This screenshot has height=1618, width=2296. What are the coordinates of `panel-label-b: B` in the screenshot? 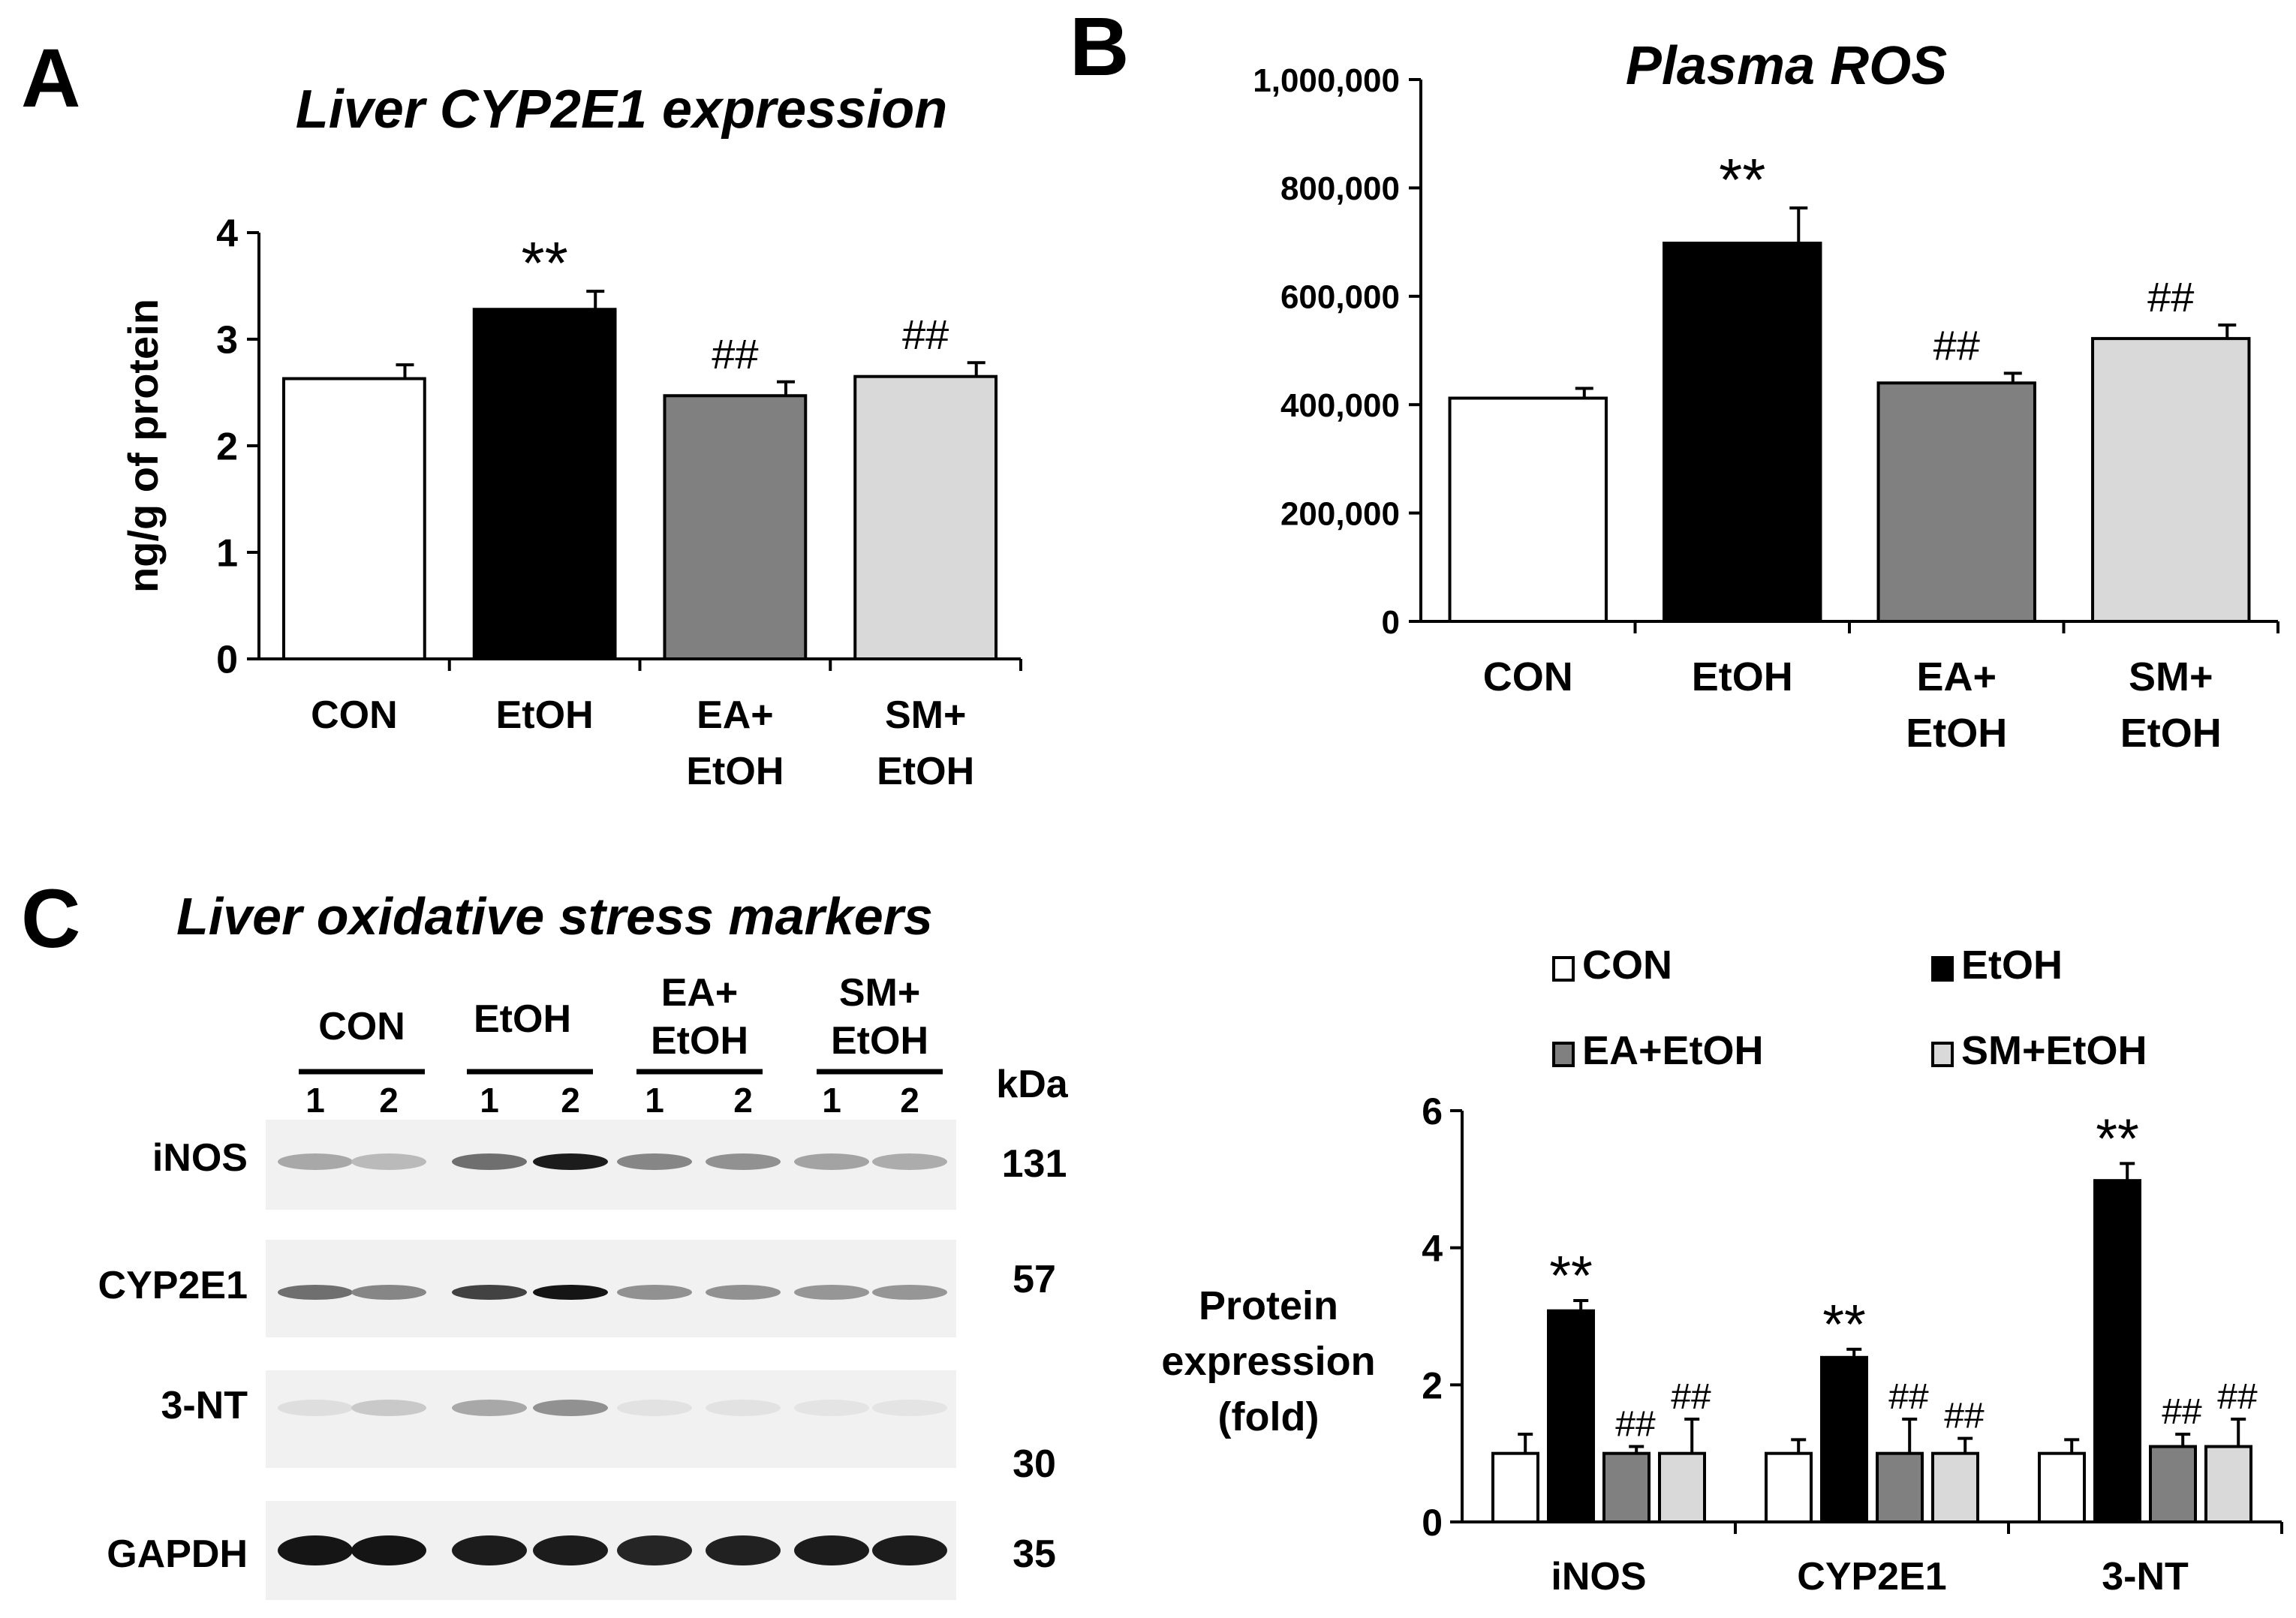 It's located at (1099, 47).